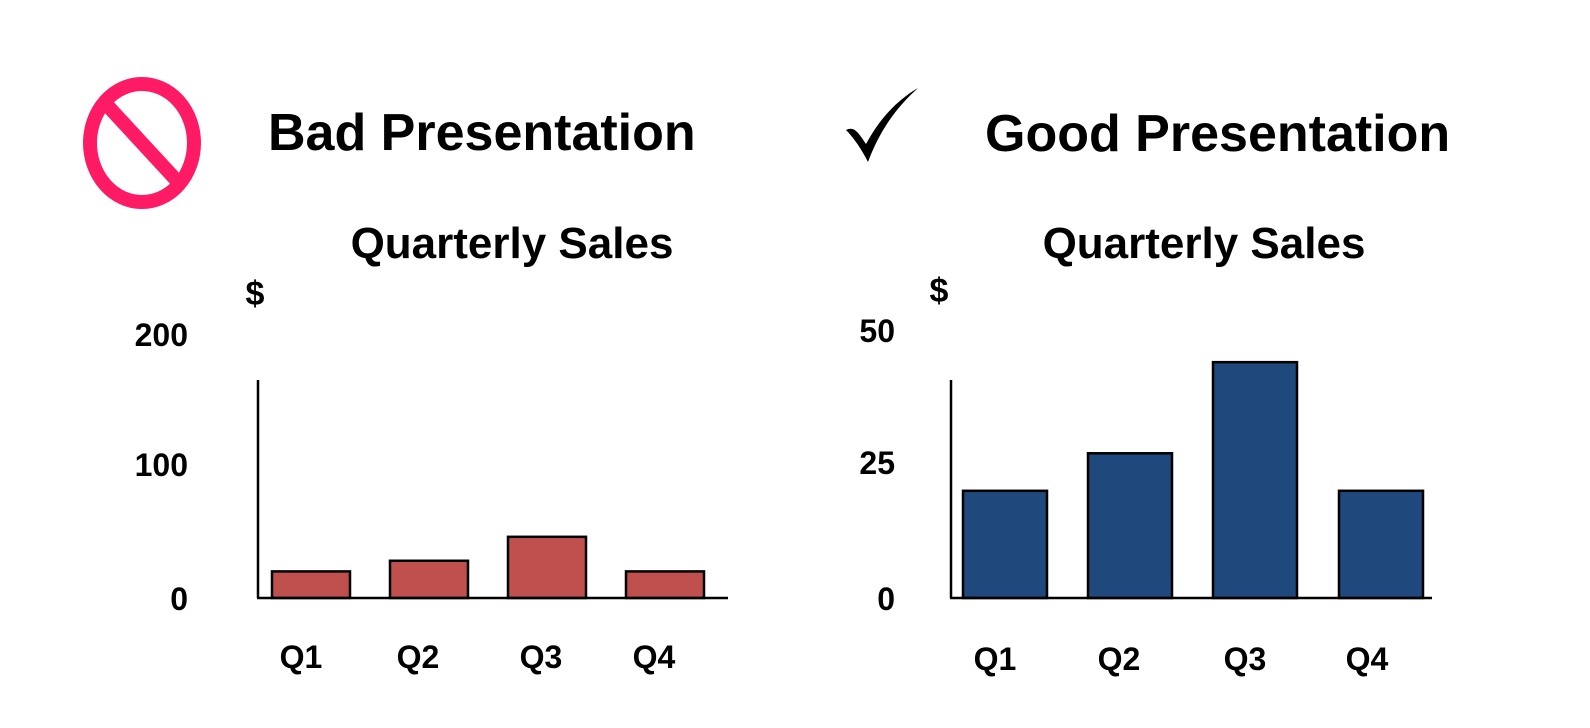 The height and width of the screenshot is (728, 1590). Describe the element at coordinates (429, 579) in the screenshot. I see `bad-chart-bar-q2` at that location.